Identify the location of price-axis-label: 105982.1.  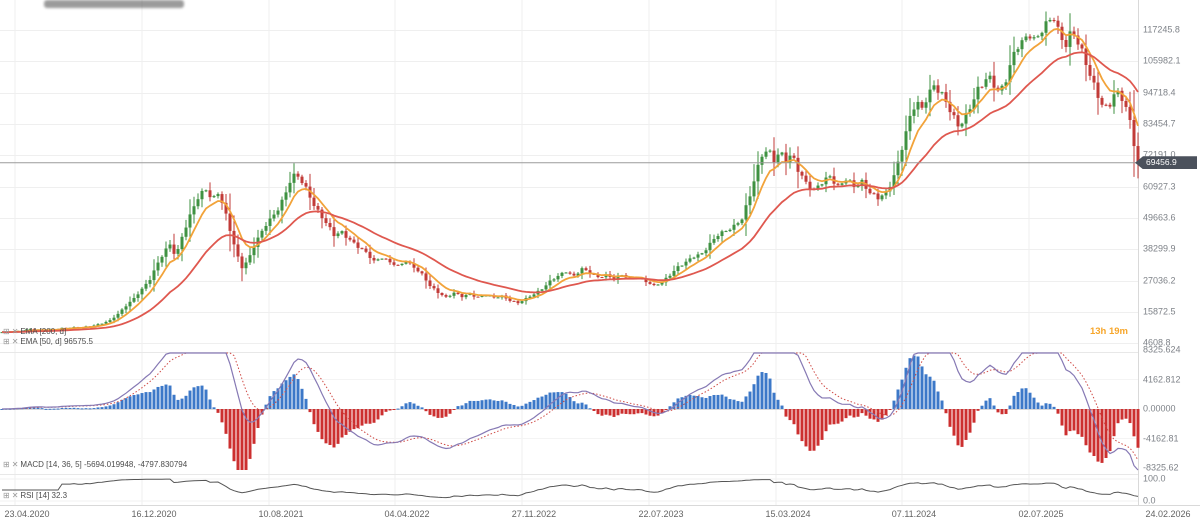
(1162, 60).